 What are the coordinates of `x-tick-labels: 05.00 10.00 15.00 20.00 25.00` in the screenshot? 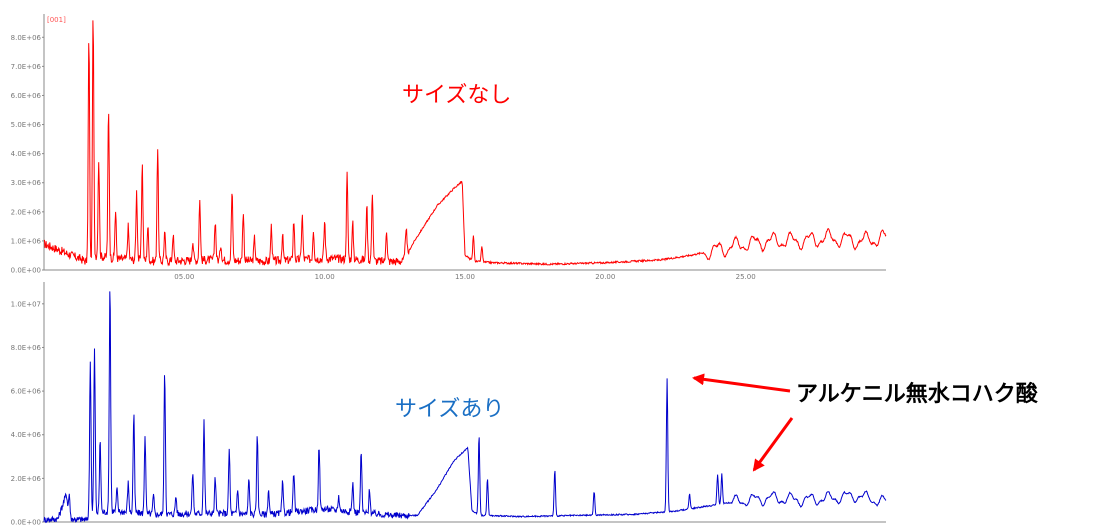 It's located at (464, 277).